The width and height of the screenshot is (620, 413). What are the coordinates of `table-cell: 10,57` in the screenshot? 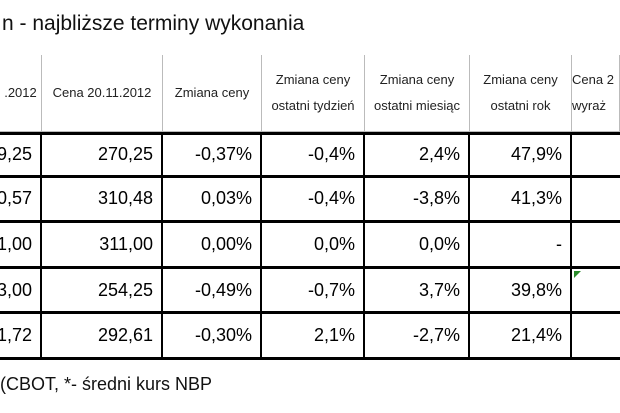 It's located at (21, 200).